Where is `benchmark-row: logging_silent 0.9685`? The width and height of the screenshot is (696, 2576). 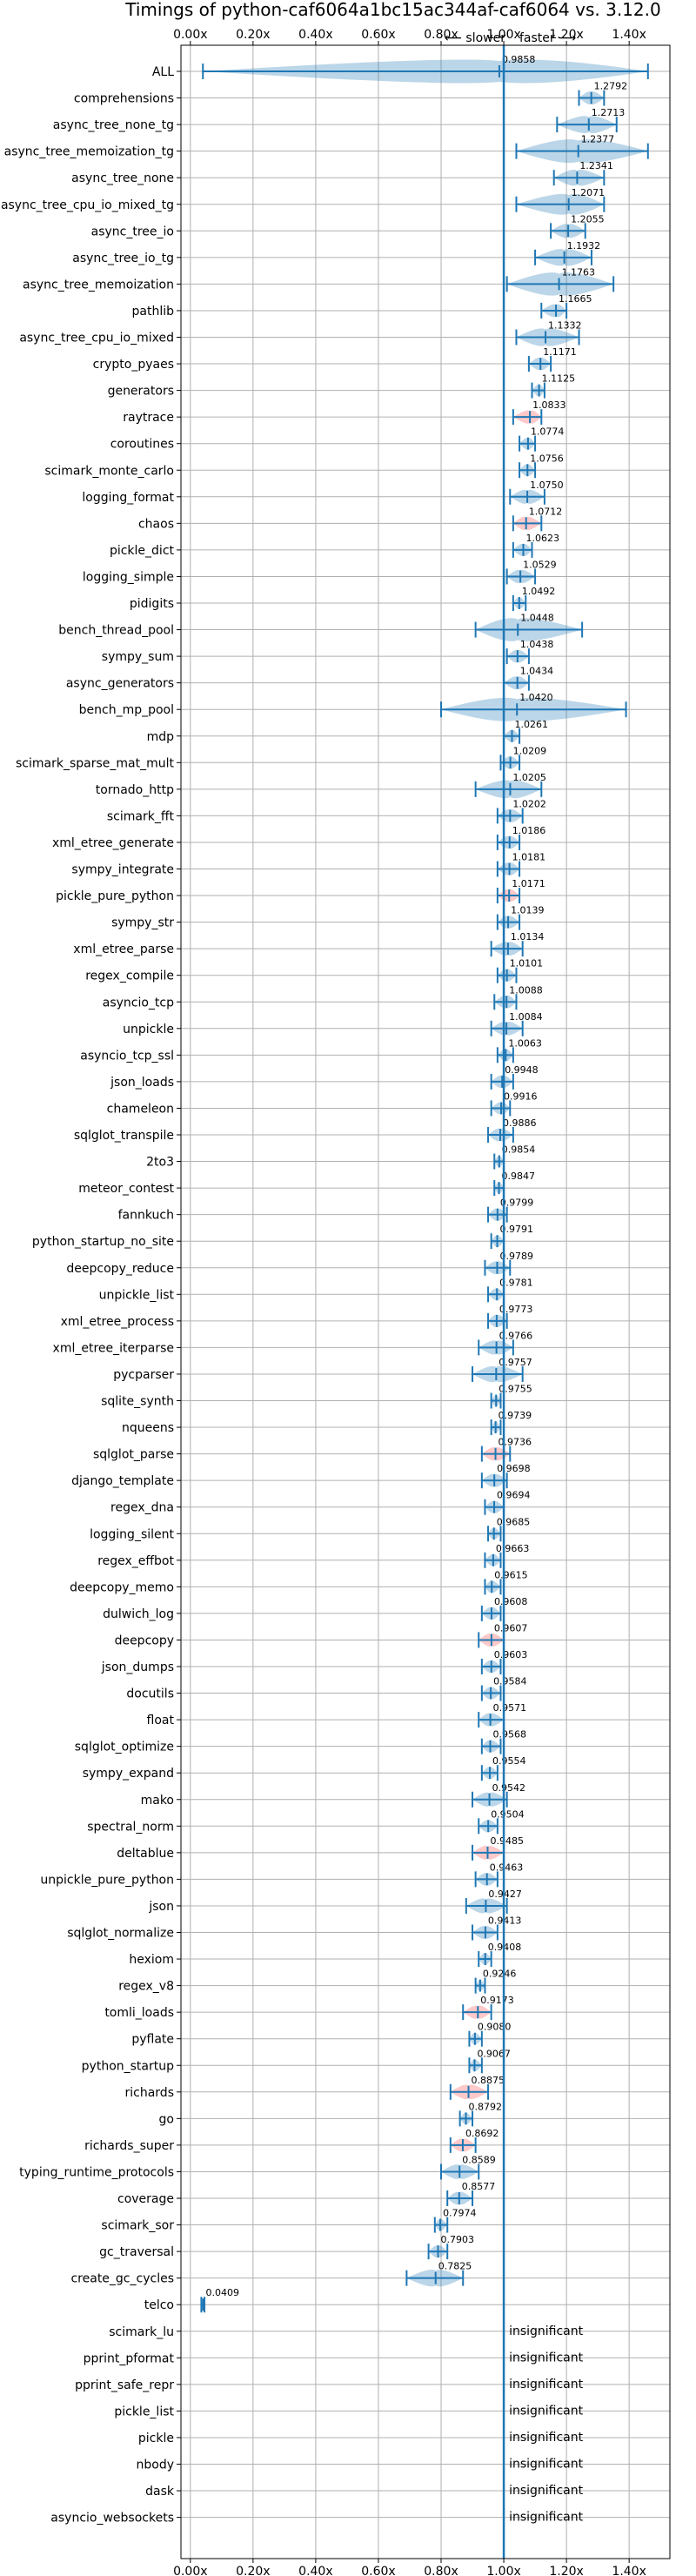
benchmark-row: logging_silent 0.9685 is located at coordinates (380, 1529).